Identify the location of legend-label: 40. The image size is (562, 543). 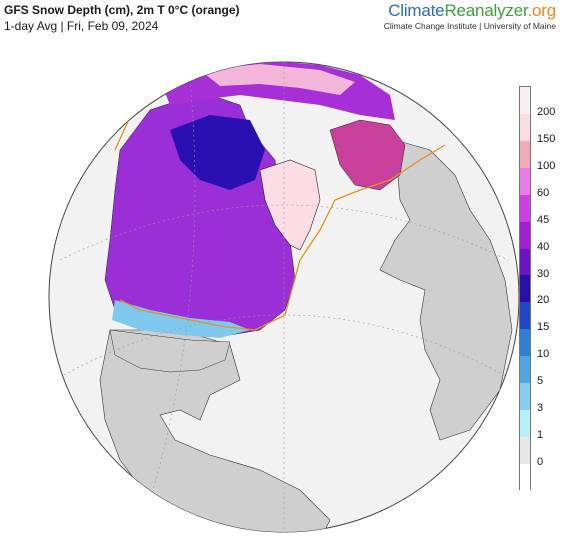
(543, 247).